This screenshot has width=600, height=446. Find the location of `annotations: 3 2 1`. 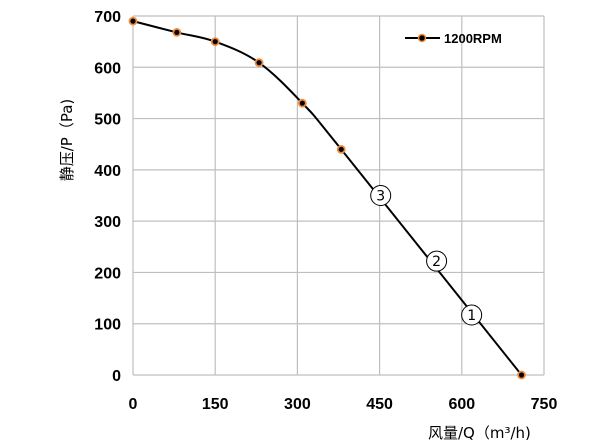

annotations: 3 2 1 is located at coordinates (426, 255).